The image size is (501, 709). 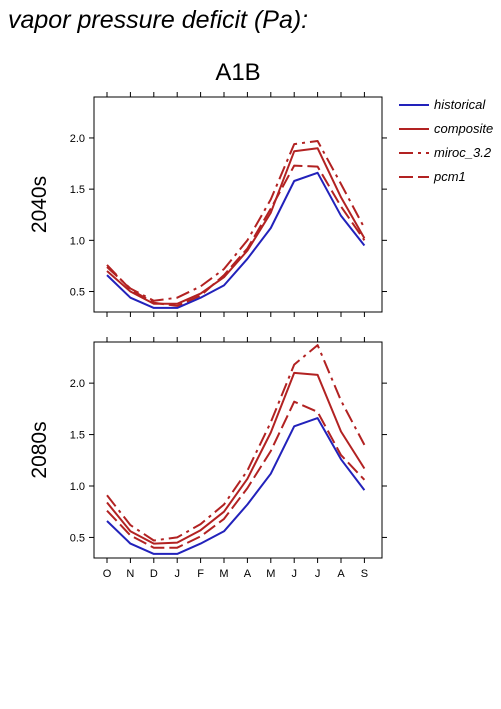 What do you see at coordinates (158, 20) in the screenshot?
I see `page-title: vapor pressure deficit (Pa):` at bounding box center [158, 20].